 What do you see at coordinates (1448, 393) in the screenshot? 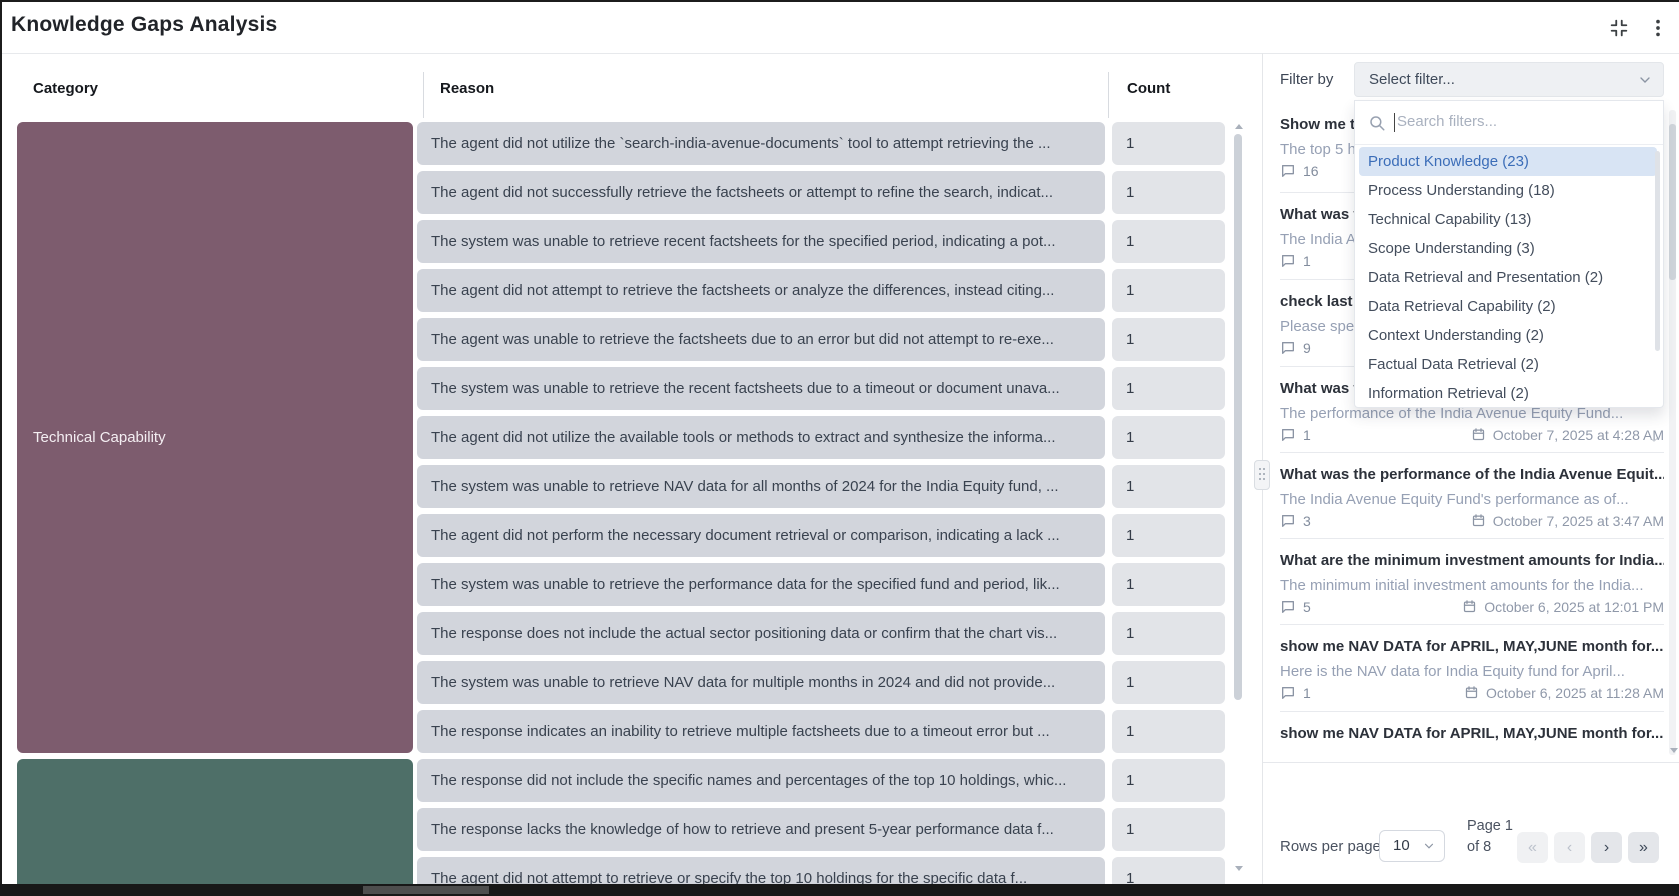
I see `filter-option: Information Retrieval (2)` at bounding box center [1448, 393].